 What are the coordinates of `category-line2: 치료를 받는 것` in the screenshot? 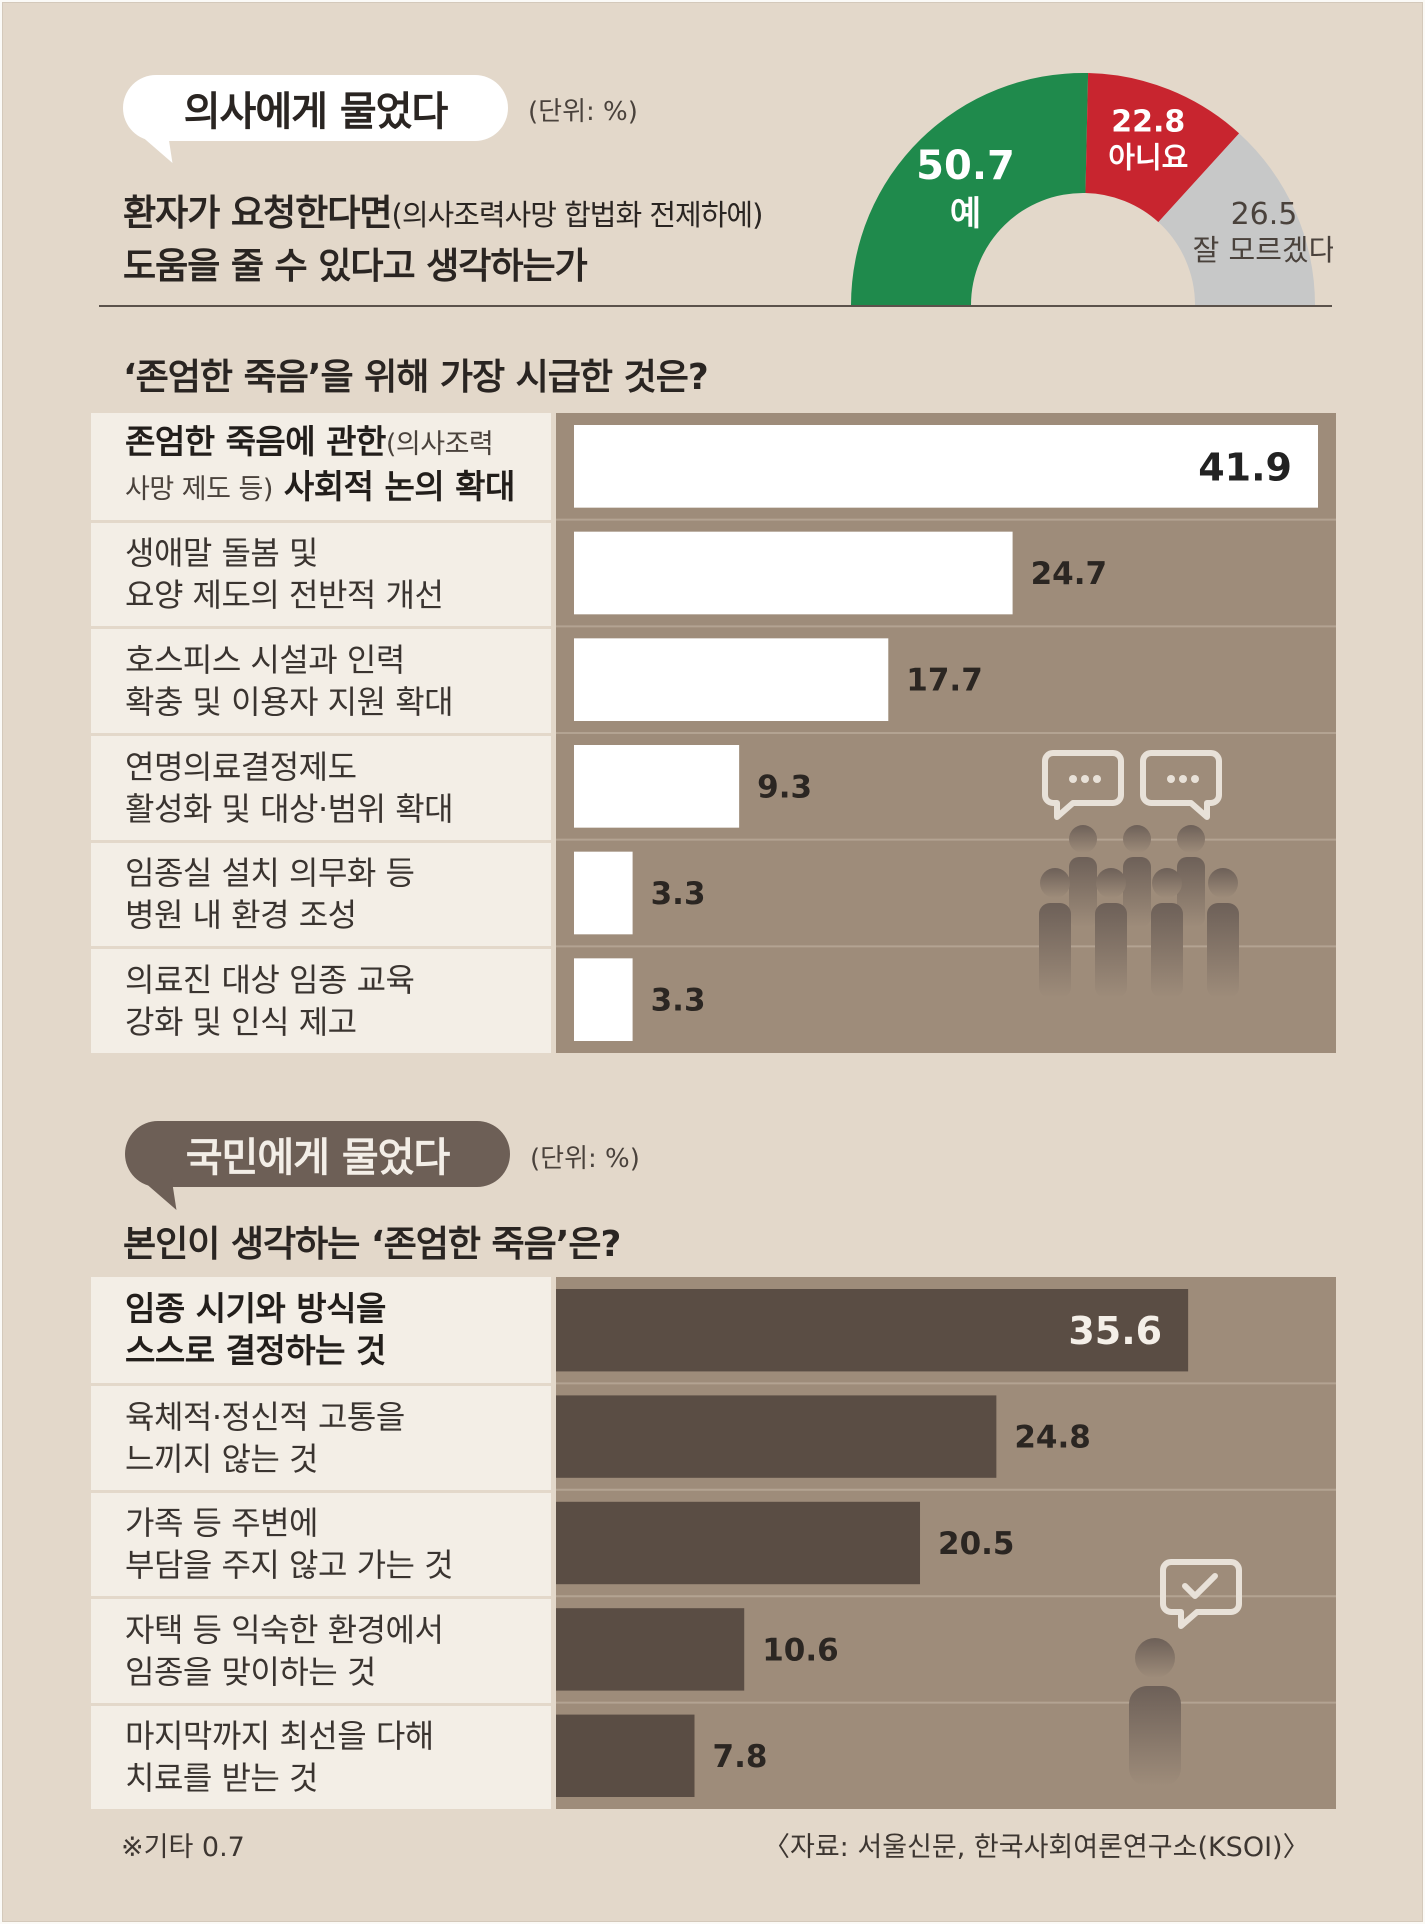 It's located at (221, 1778).